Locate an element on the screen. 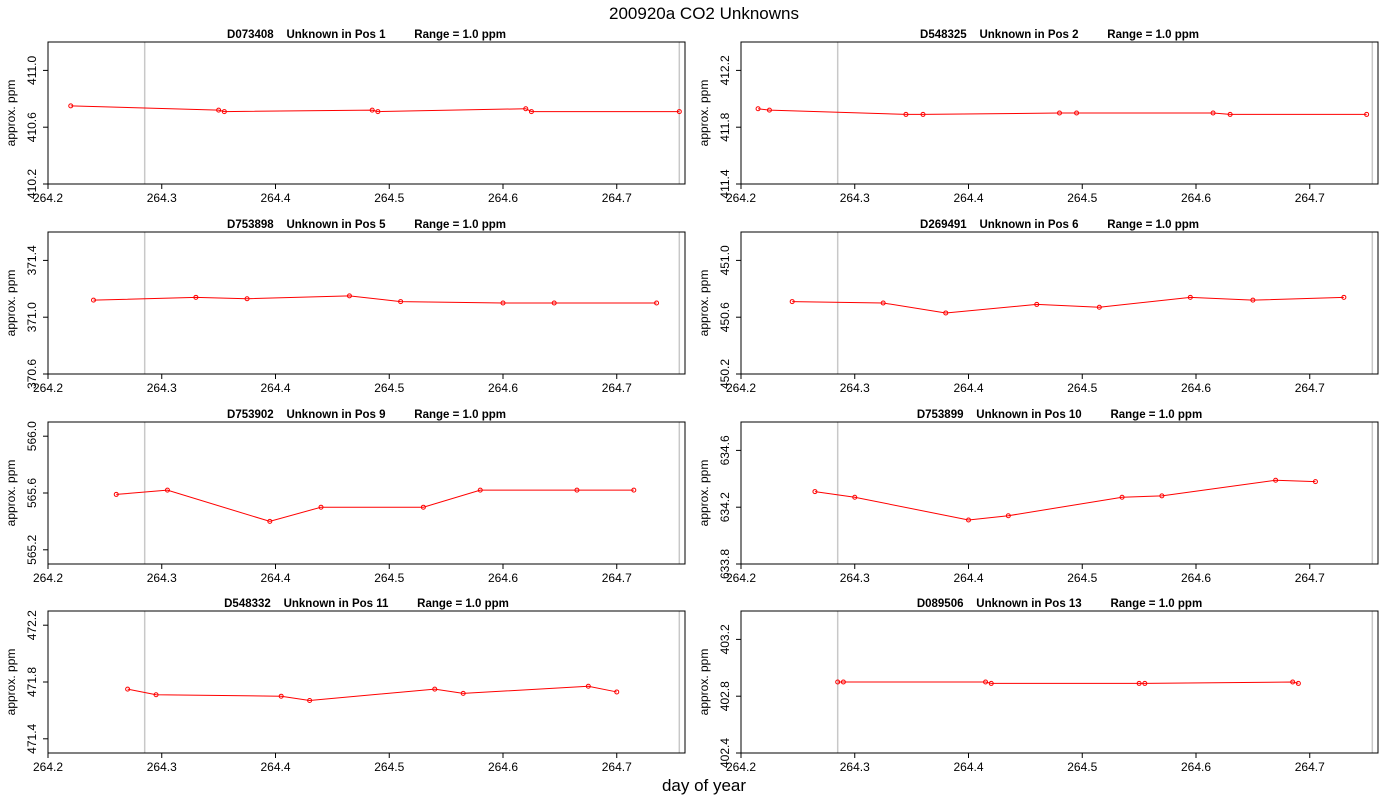  y-tick-label: 633.8 is located at coordinates (725, 564).